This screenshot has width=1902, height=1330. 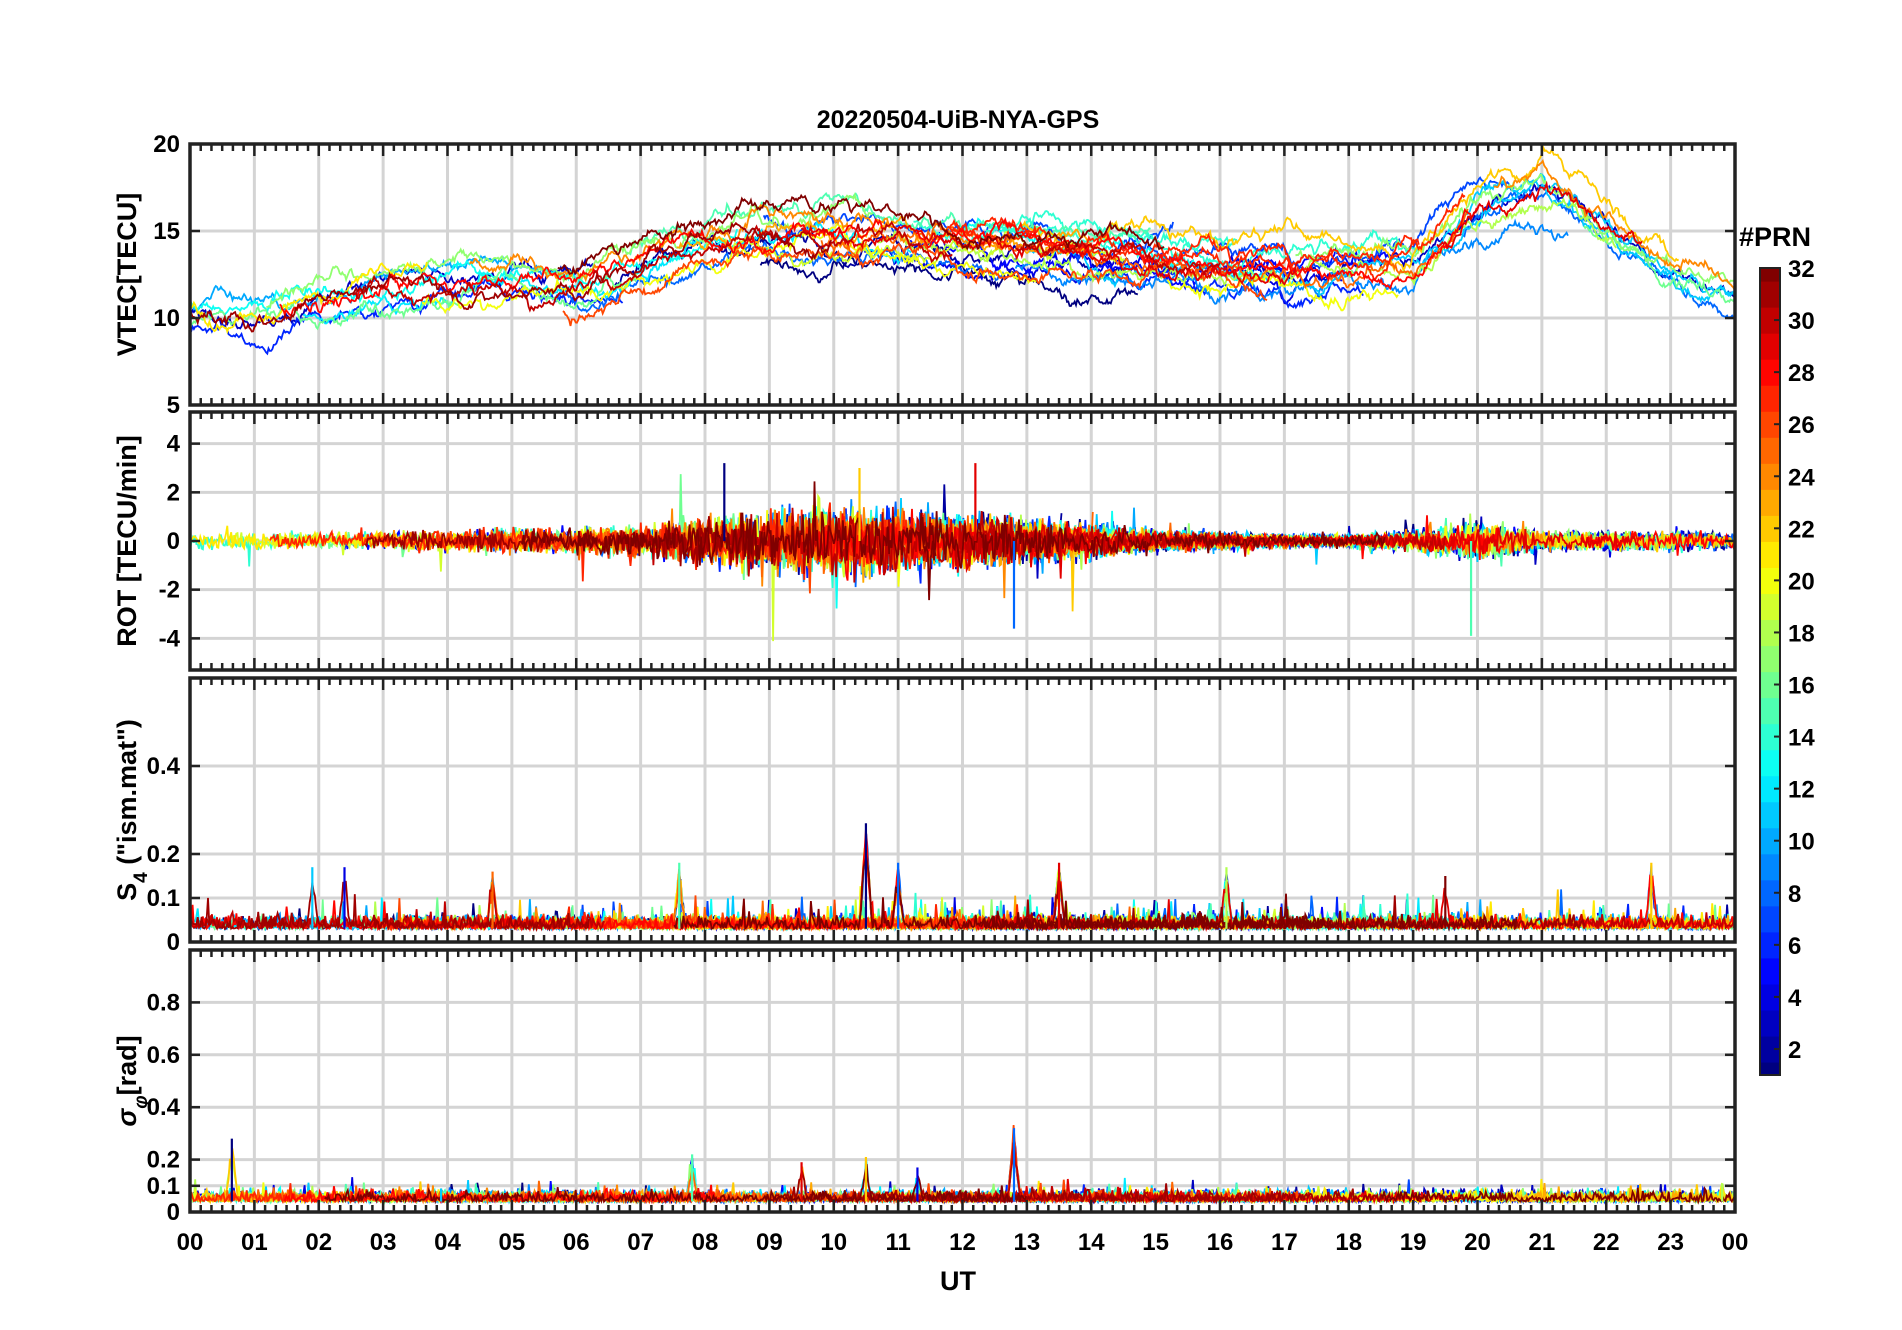 I want to click on colorbar-tick-label: 10, so click(x=1801, y=842).